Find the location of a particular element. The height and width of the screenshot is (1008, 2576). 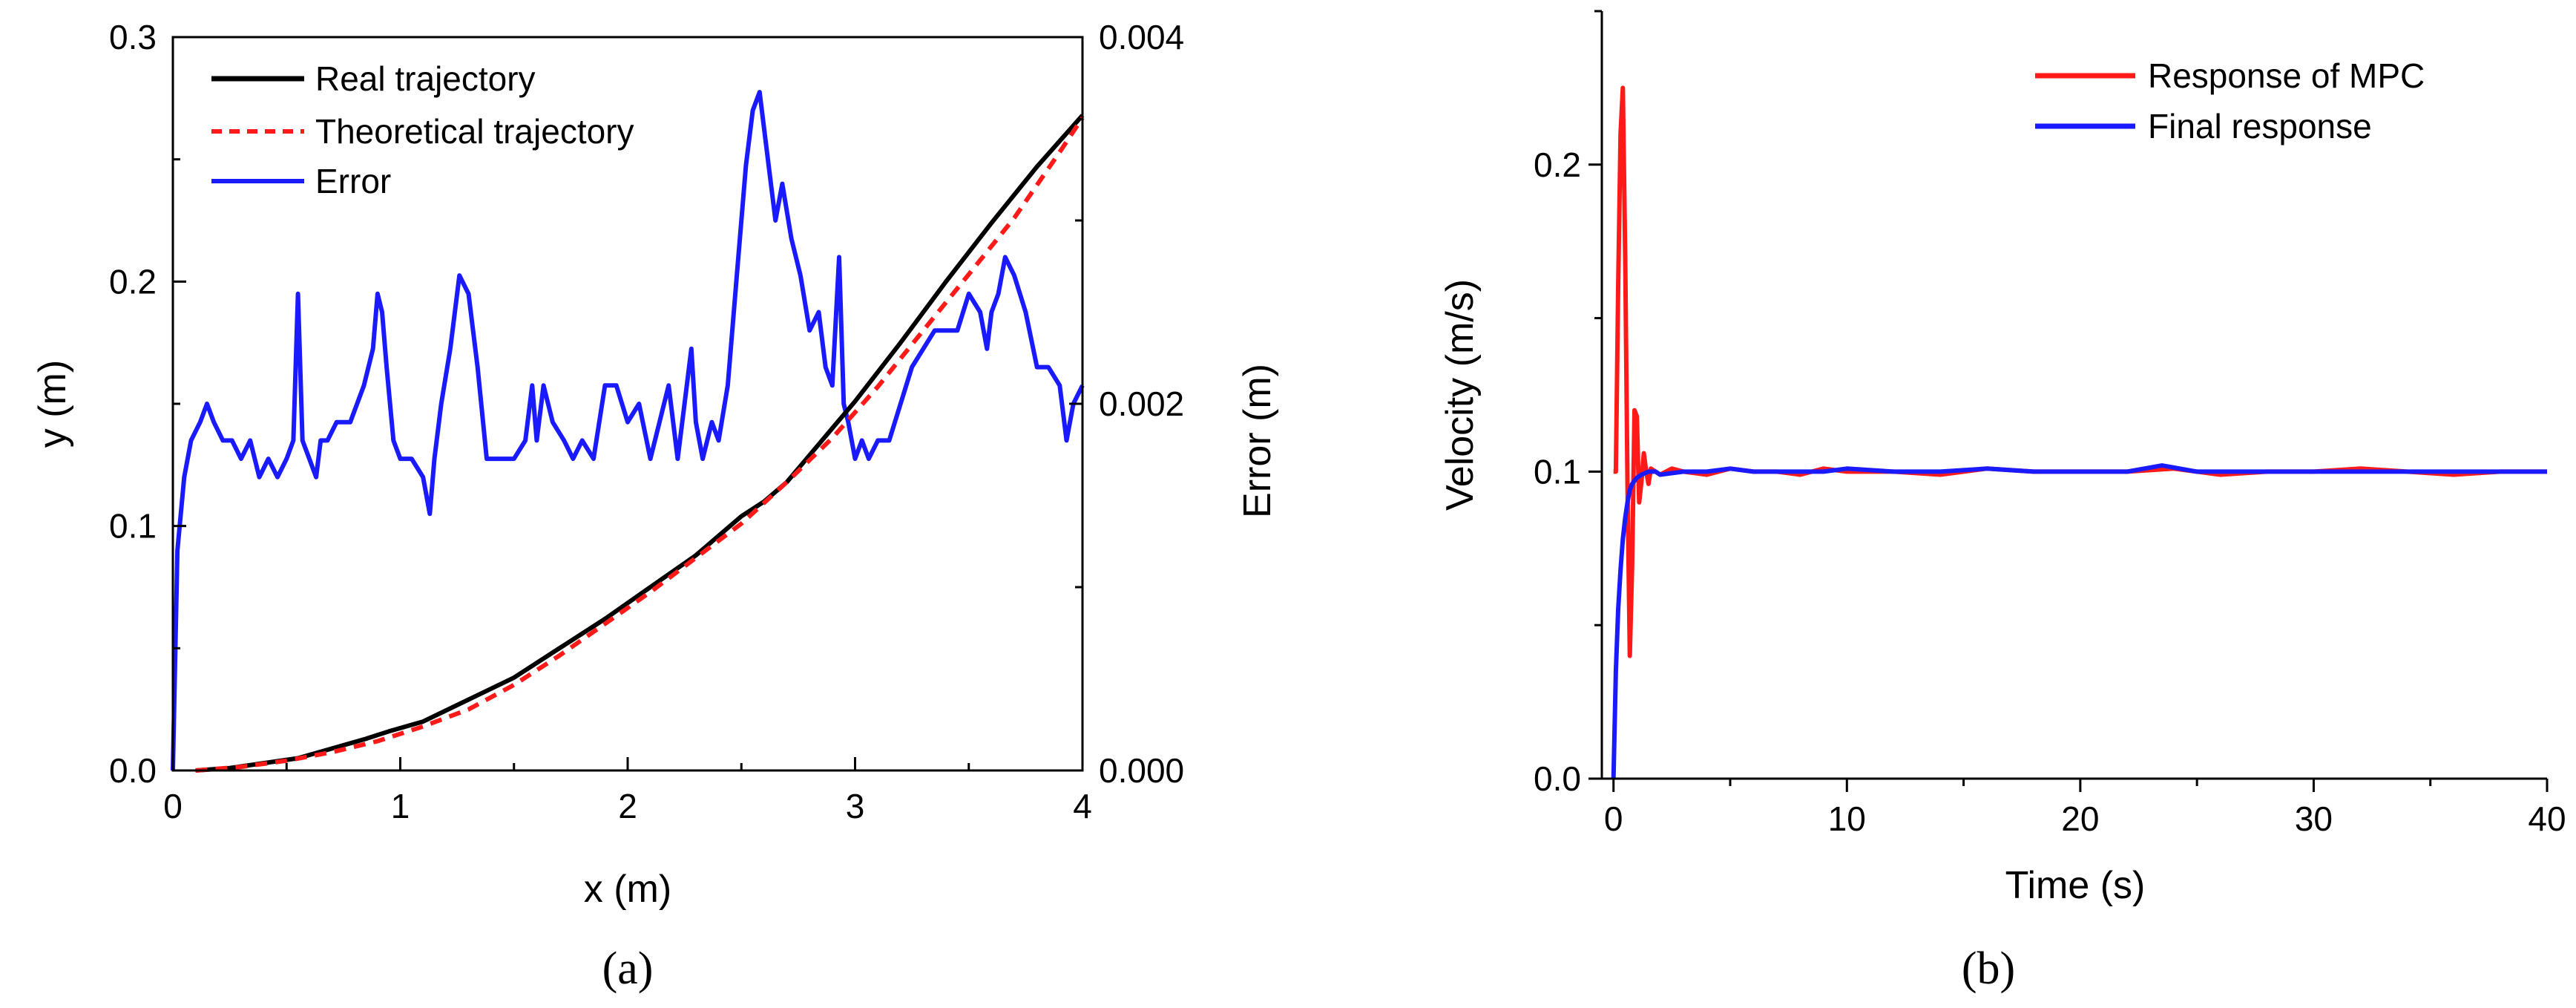

legend-label-error: Error is located at coordinates (353, 181).